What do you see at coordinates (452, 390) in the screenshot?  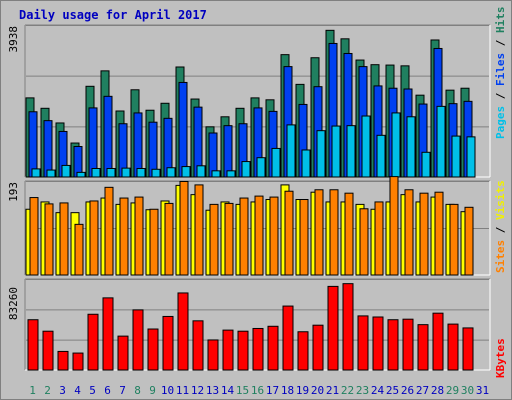 I see `day-label: 29` at bounding box center [452, 390].